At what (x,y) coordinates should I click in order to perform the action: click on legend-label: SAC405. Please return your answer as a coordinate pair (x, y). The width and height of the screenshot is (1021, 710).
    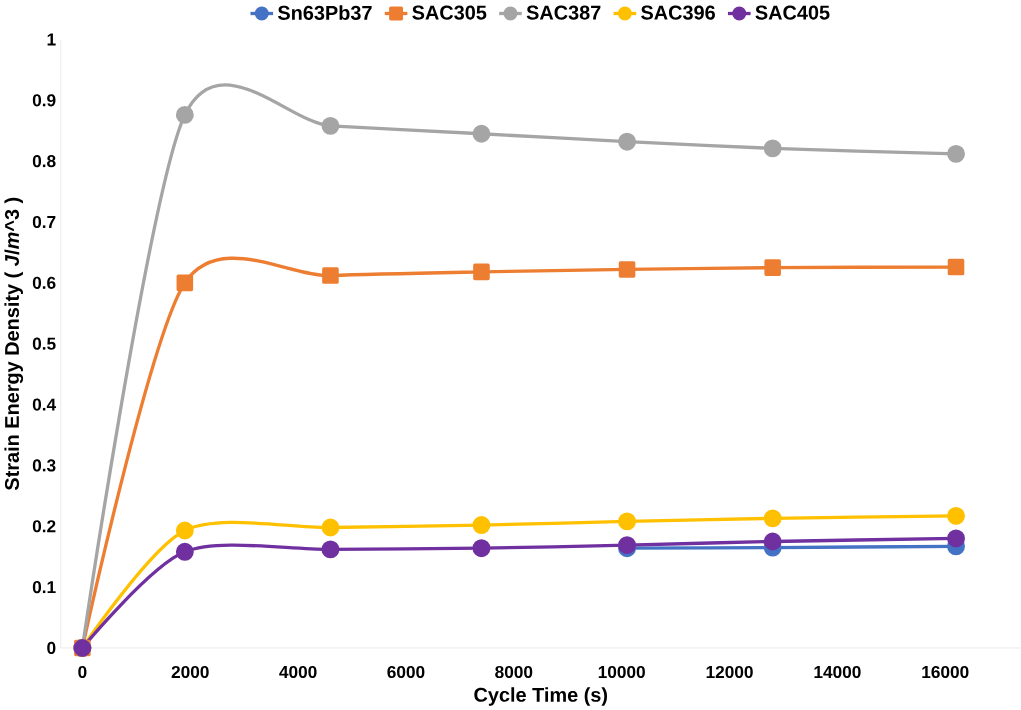
    Looking at the image, I should click on (792, 12).